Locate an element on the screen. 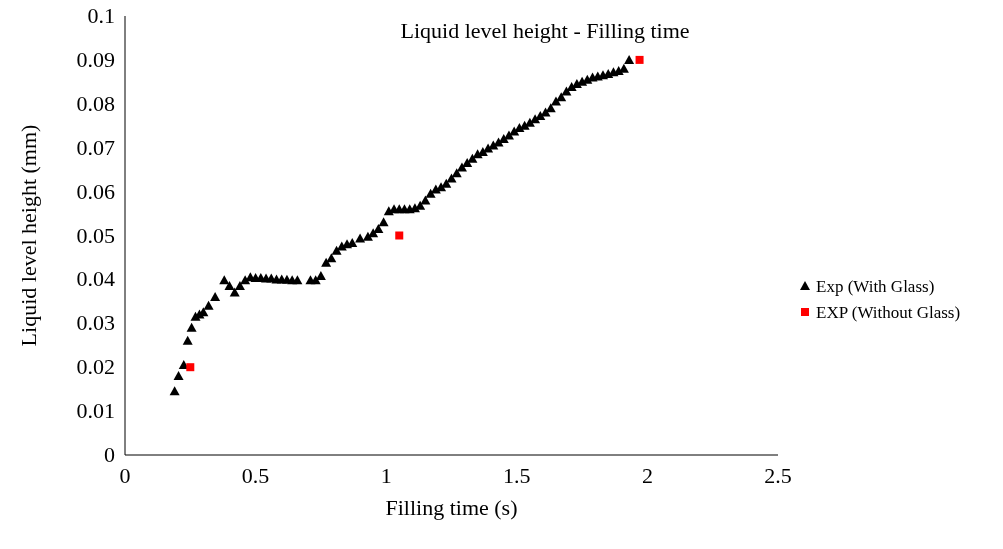  y-tick-label: 0.04 is located at coordinates (95, 279).